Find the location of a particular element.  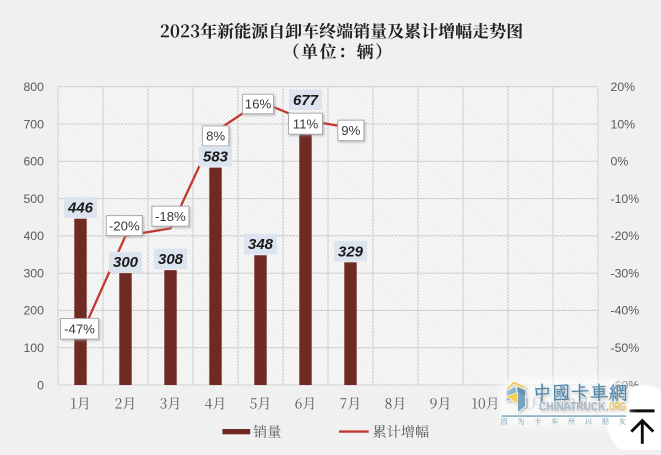

svg-text: 329 is located at coordinates (351, 251).